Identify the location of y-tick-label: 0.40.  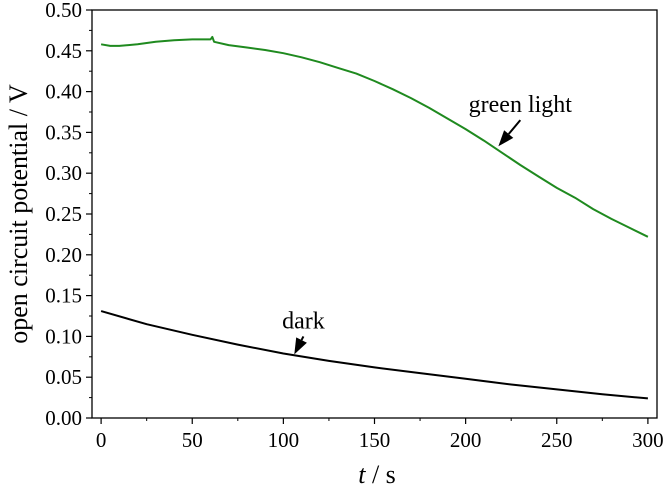
(63, 92).